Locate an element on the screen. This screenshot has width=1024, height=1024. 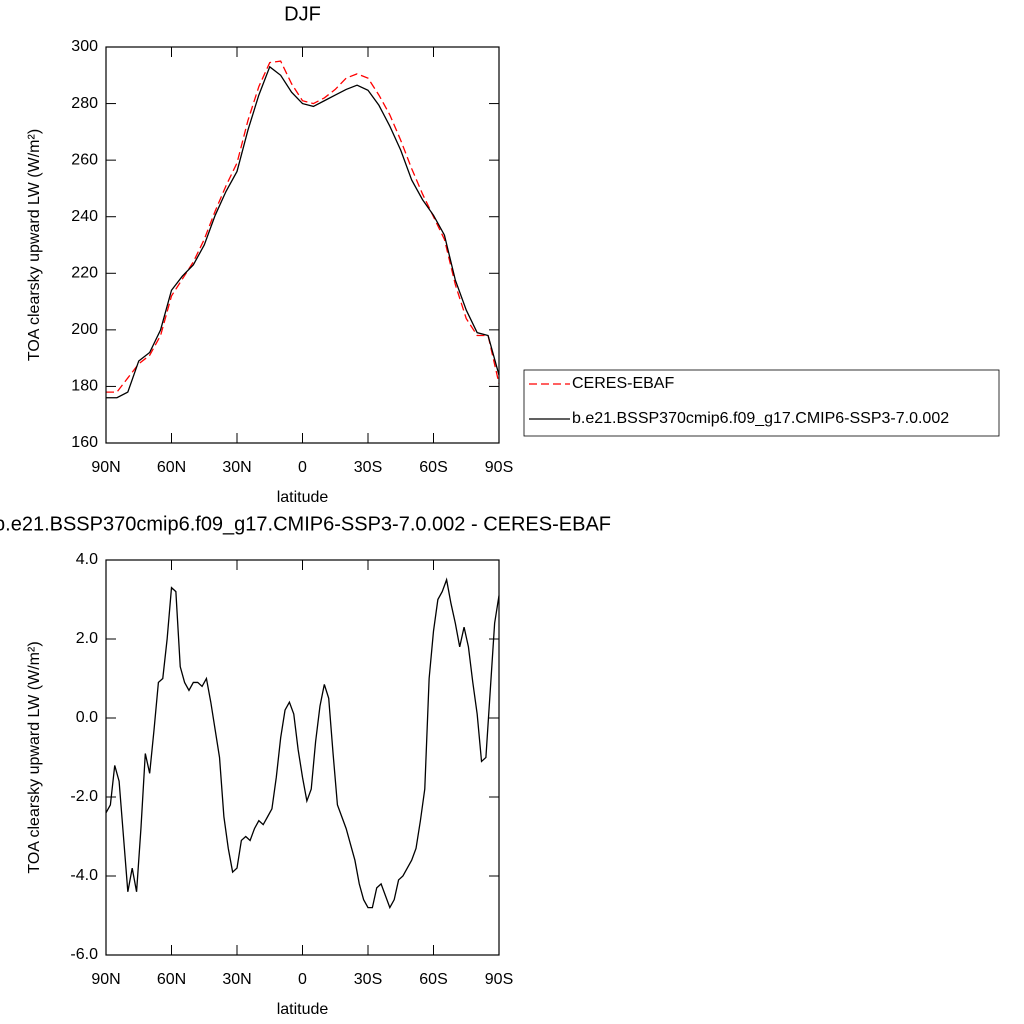
y-tick-label: 240 is located at coordinates (84, 216).